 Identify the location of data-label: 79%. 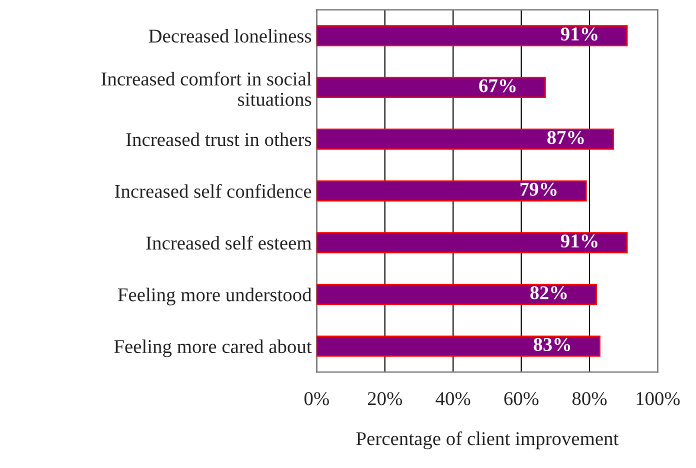
(538, 189).